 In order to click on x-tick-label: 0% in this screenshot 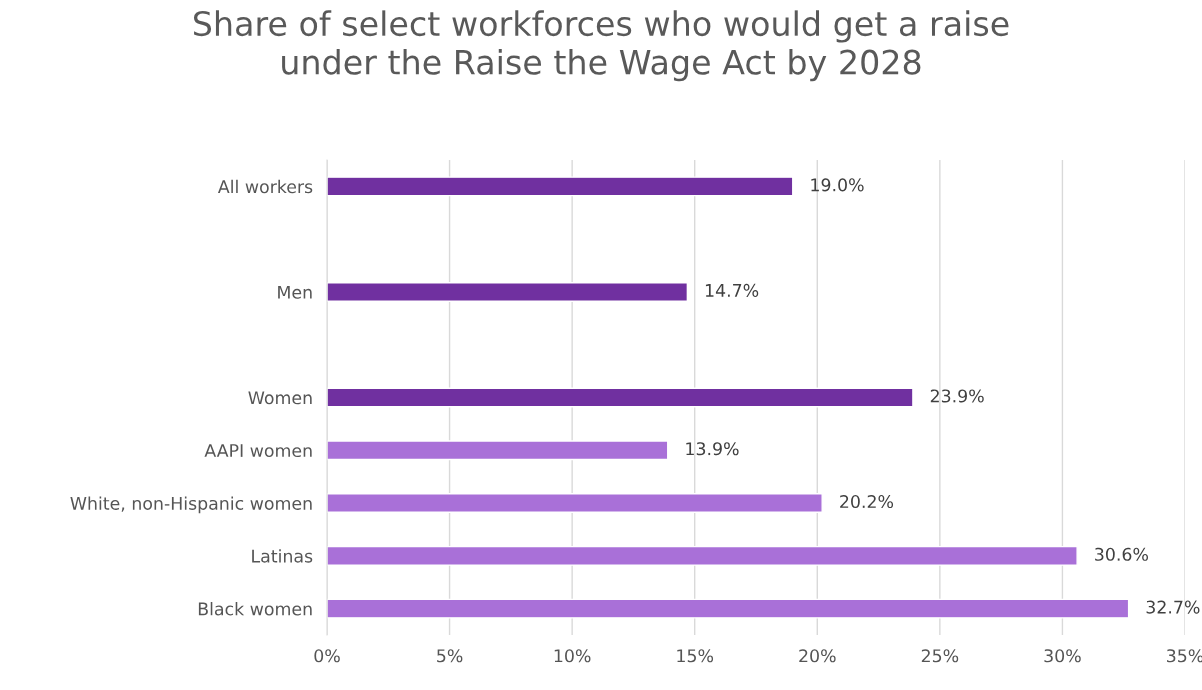, I will do `click(327, 656)`.